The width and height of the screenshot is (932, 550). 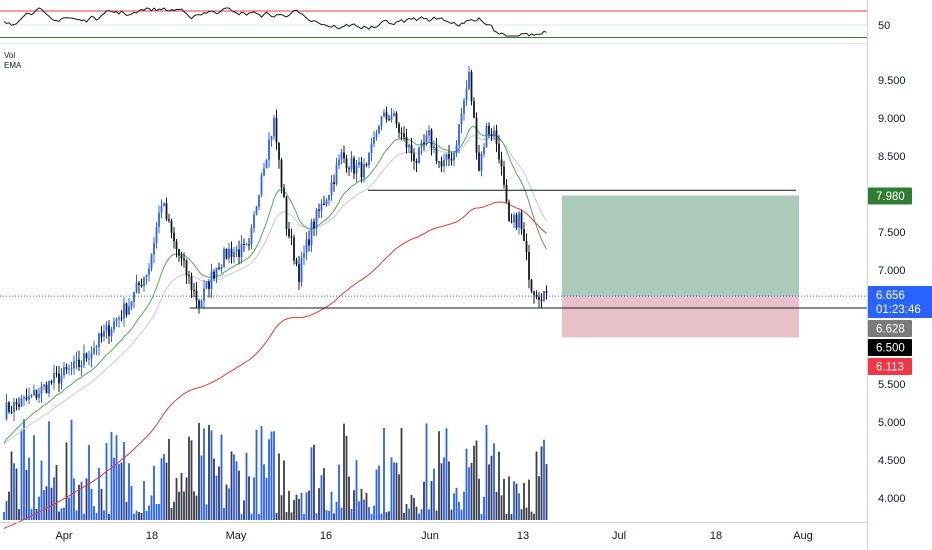 I want to click on profit-zone, so click(x=680, y=246).